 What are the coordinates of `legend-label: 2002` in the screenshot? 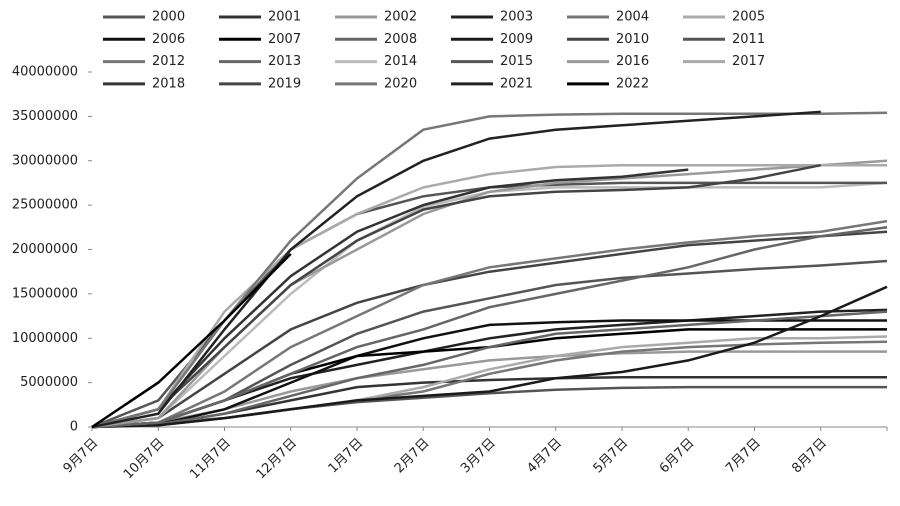 It's located at (400, 17).